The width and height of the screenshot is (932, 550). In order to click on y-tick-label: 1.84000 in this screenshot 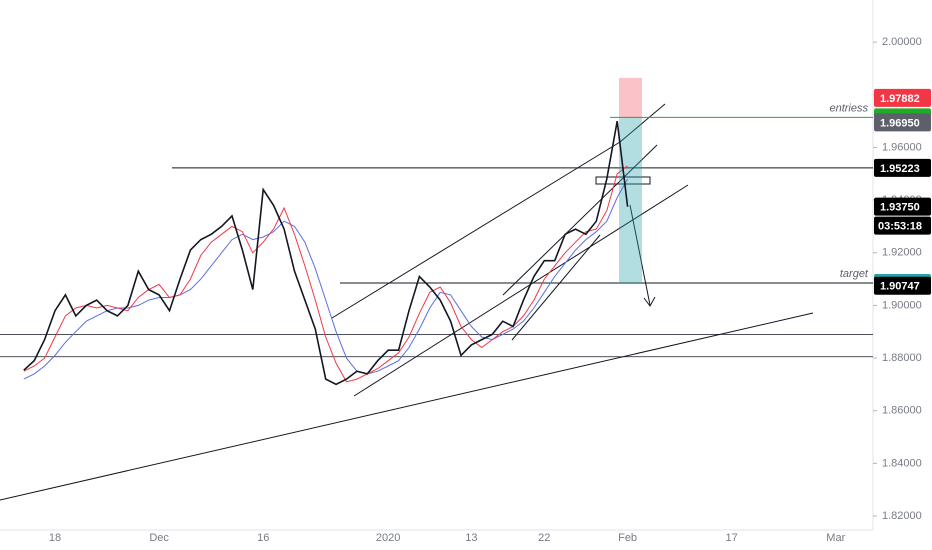, I will do `click(902, 463)`.